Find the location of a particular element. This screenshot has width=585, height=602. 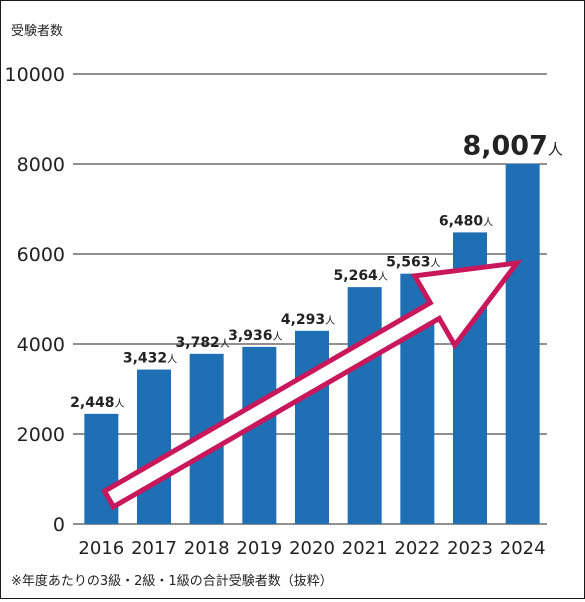

data-label-2022: 5,563人 is located at coordinates (413, 263).